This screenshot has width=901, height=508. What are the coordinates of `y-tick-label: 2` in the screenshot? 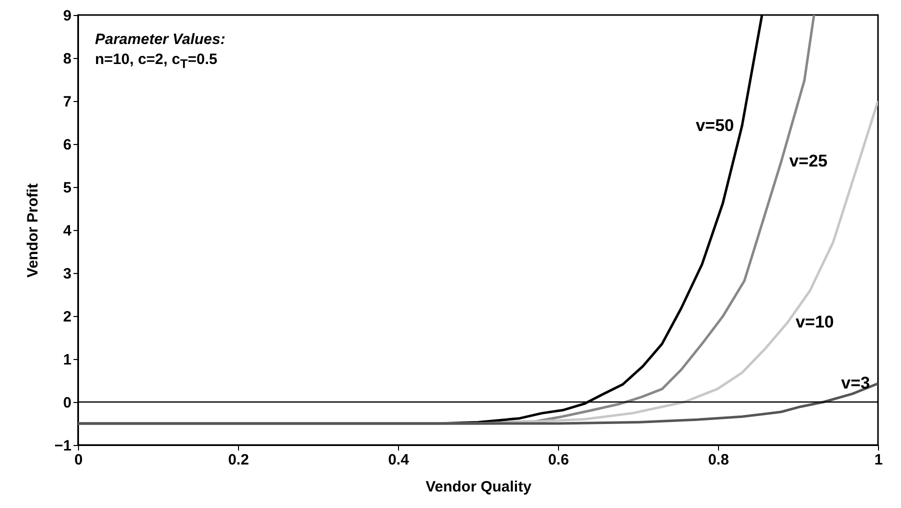 It's located at (67, 317).